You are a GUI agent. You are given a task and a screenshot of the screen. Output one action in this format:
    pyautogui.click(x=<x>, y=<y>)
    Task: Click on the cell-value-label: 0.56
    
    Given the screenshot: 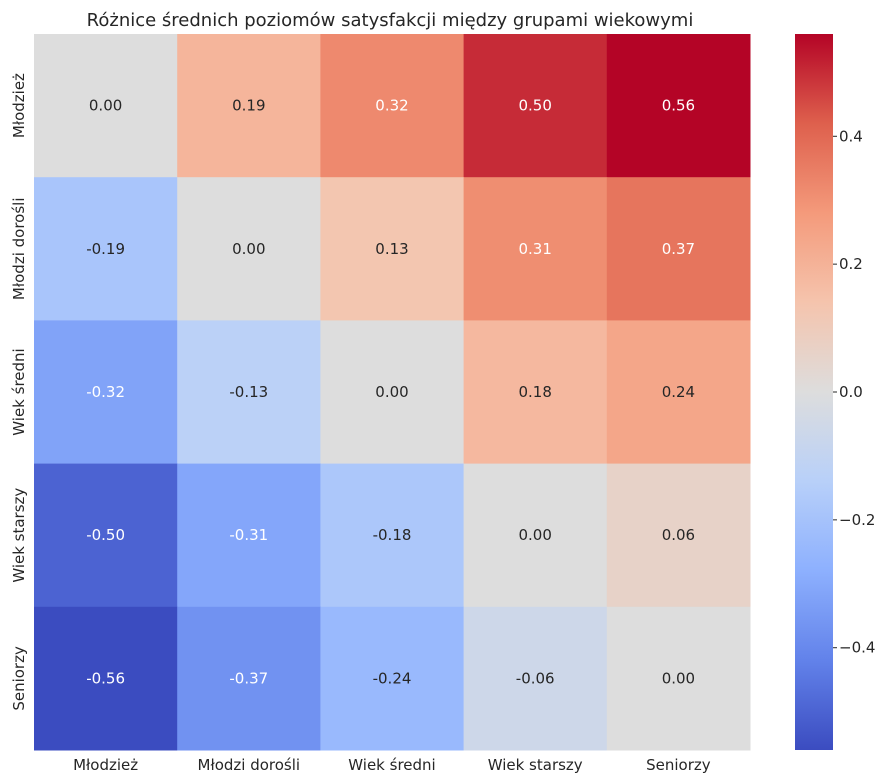 What is the action you would take?
    pyautogui.click(x=678, y=106)
    